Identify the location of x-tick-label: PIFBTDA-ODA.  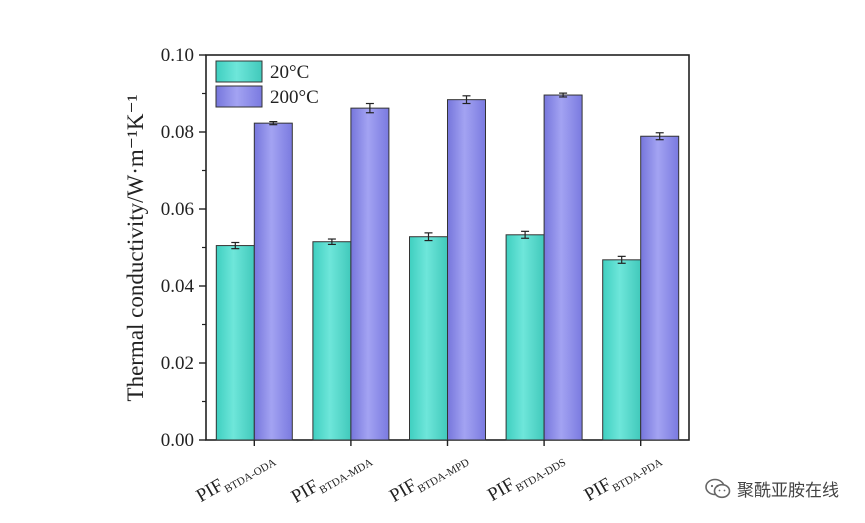
(236, 477).